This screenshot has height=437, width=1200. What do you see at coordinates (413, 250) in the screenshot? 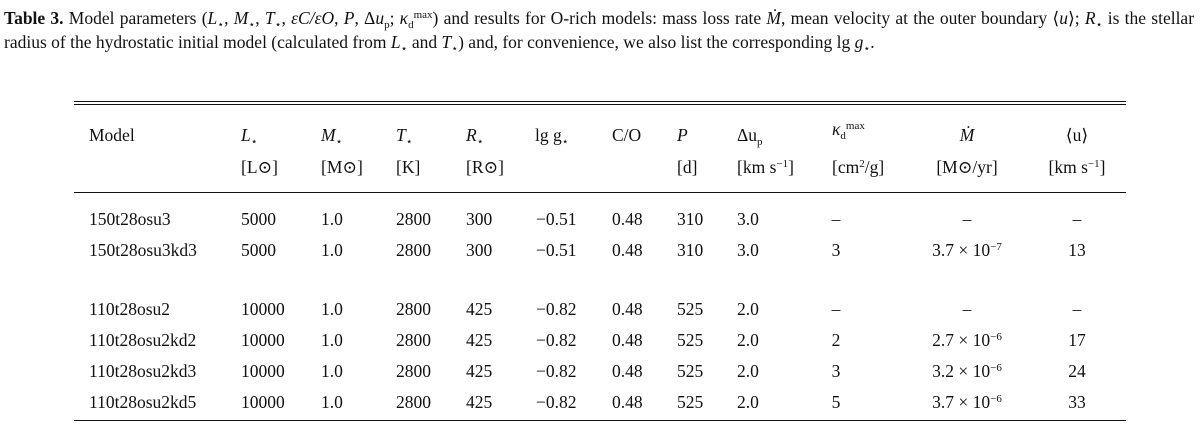
I see `cell-t-row-2: 2800` at bounding box center [413, 250].